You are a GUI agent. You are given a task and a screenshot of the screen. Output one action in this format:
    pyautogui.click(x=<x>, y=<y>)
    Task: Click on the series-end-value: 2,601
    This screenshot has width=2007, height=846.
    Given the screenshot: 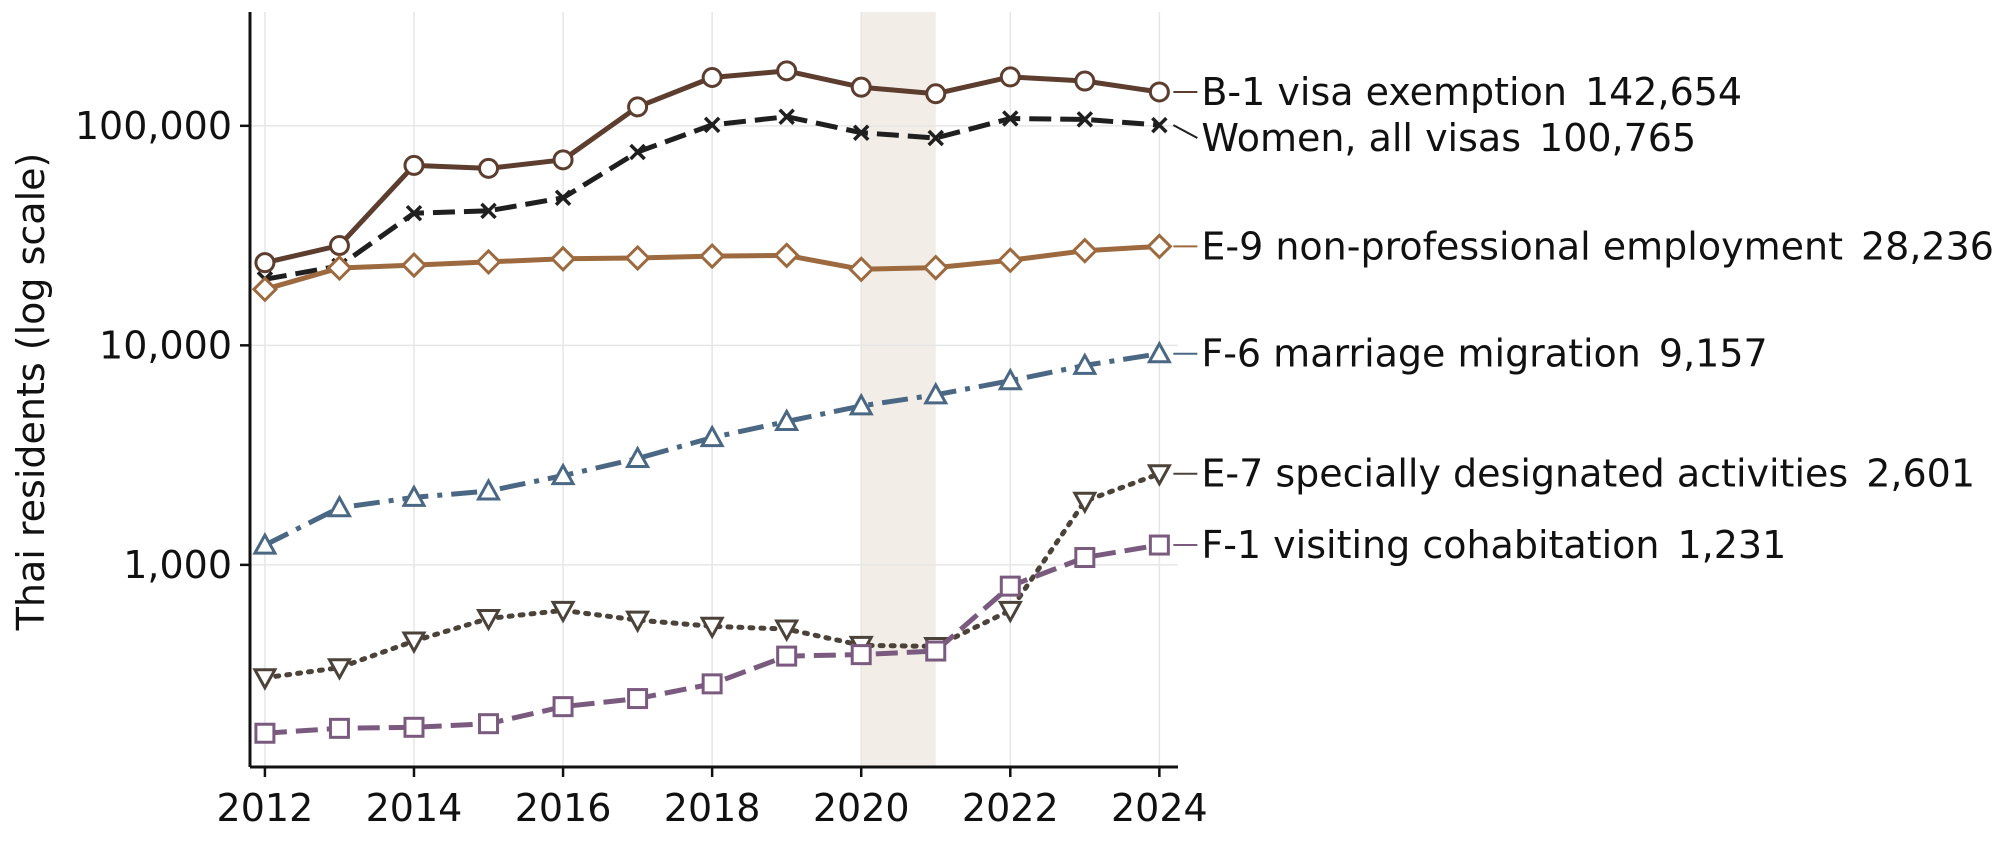 What is the action you would take?
    pyautogui.click(x=1920, y=474)
    